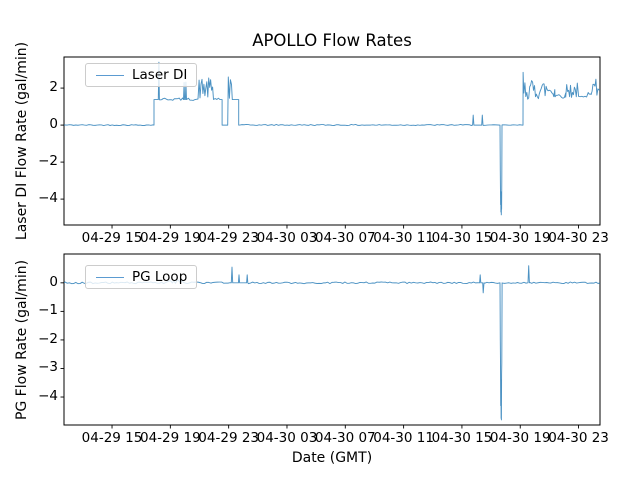 This screenshot has height=480, width=640. Describe the element at coordinates (160, 277) in the screenshot. I see `legend-label-pg-loop: PG Loop` at that location.